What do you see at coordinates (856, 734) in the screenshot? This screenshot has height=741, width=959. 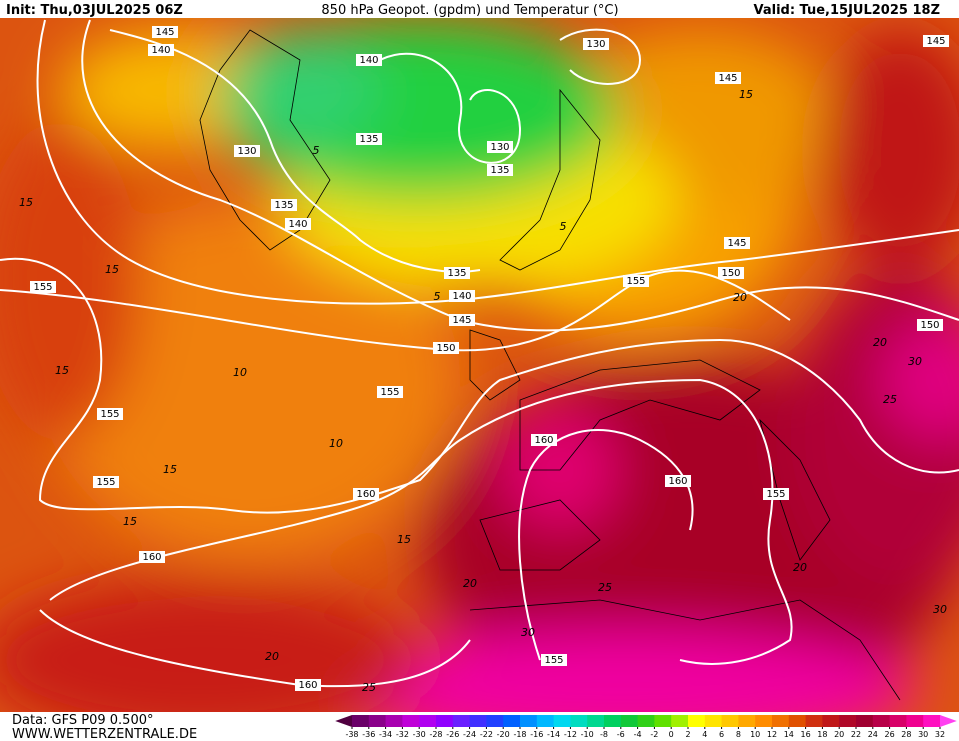 I see `colorbar-label: 22` at bounding box center [856, 734].